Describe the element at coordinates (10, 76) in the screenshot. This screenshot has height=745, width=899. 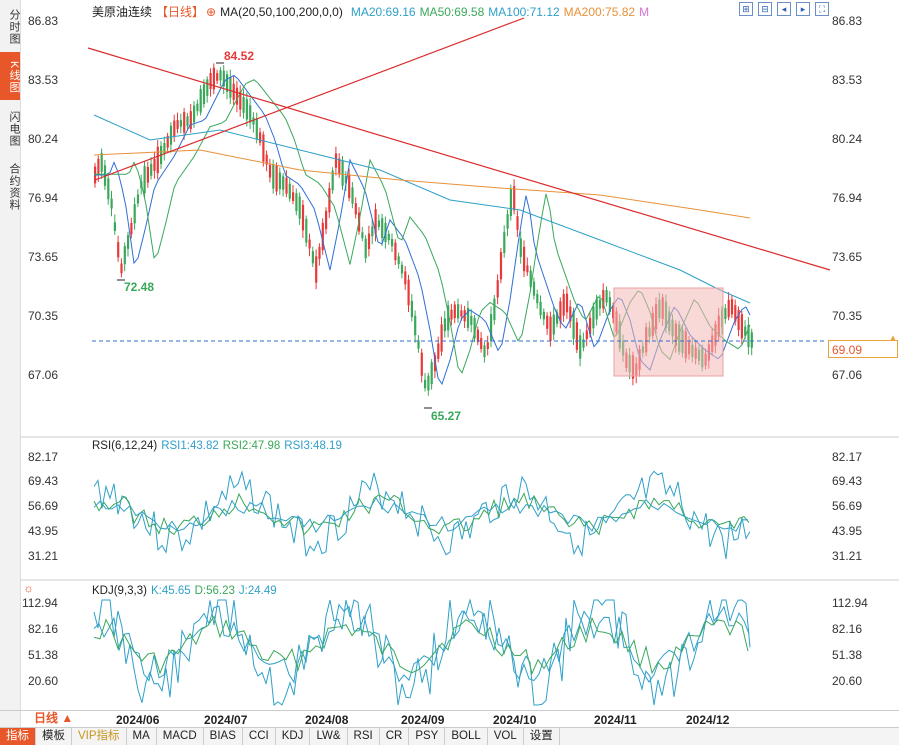
I see `tab-kline: K线图` at that location.